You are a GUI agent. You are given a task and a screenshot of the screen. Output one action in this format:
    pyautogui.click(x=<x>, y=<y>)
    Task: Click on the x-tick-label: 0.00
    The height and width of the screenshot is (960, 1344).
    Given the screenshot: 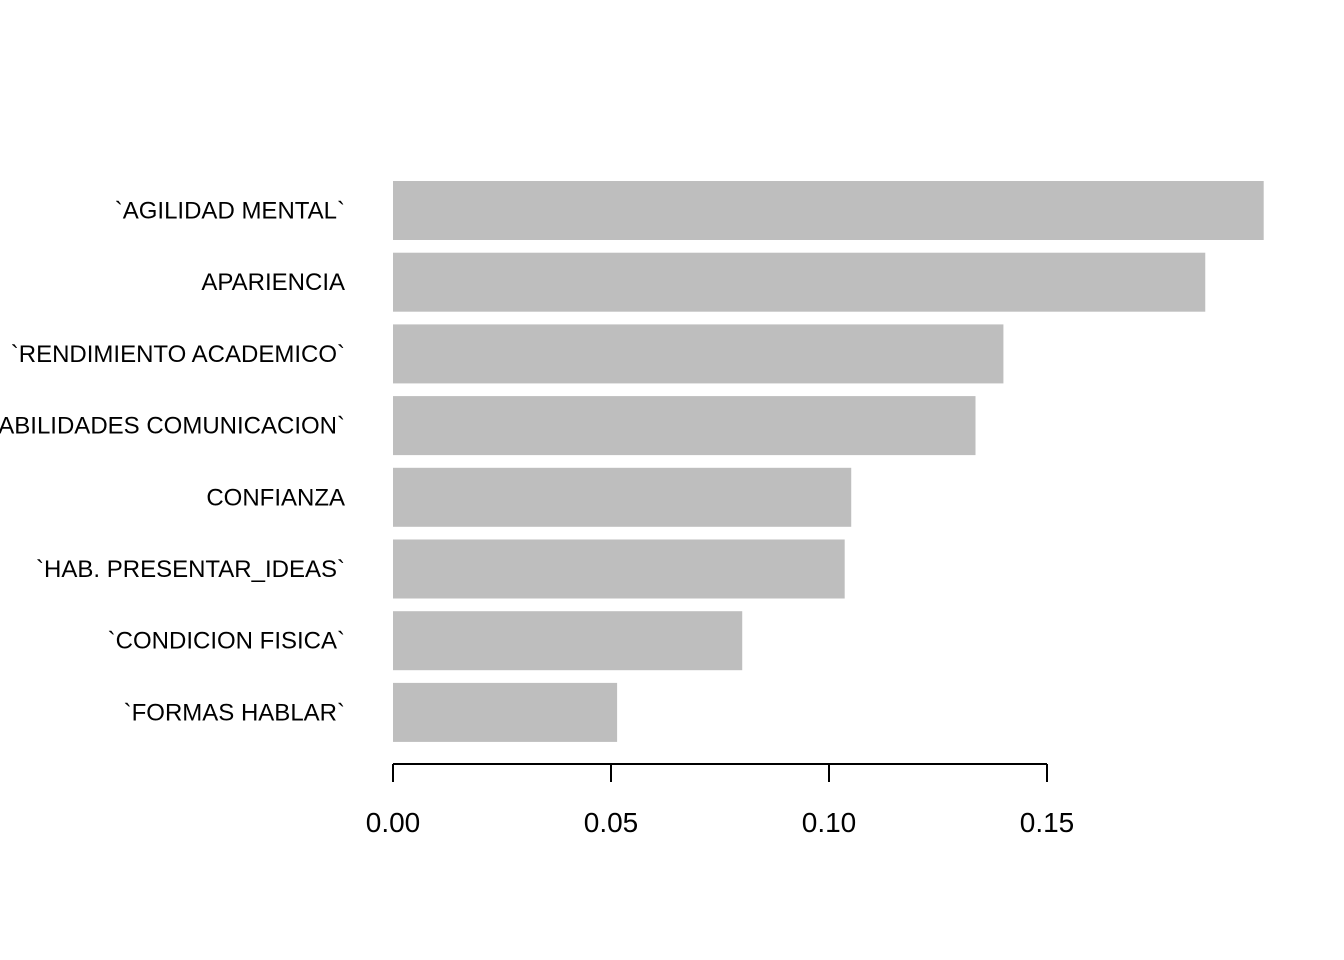 What is the action you would take?
    pyautogui.click(x=393, y=822)
    